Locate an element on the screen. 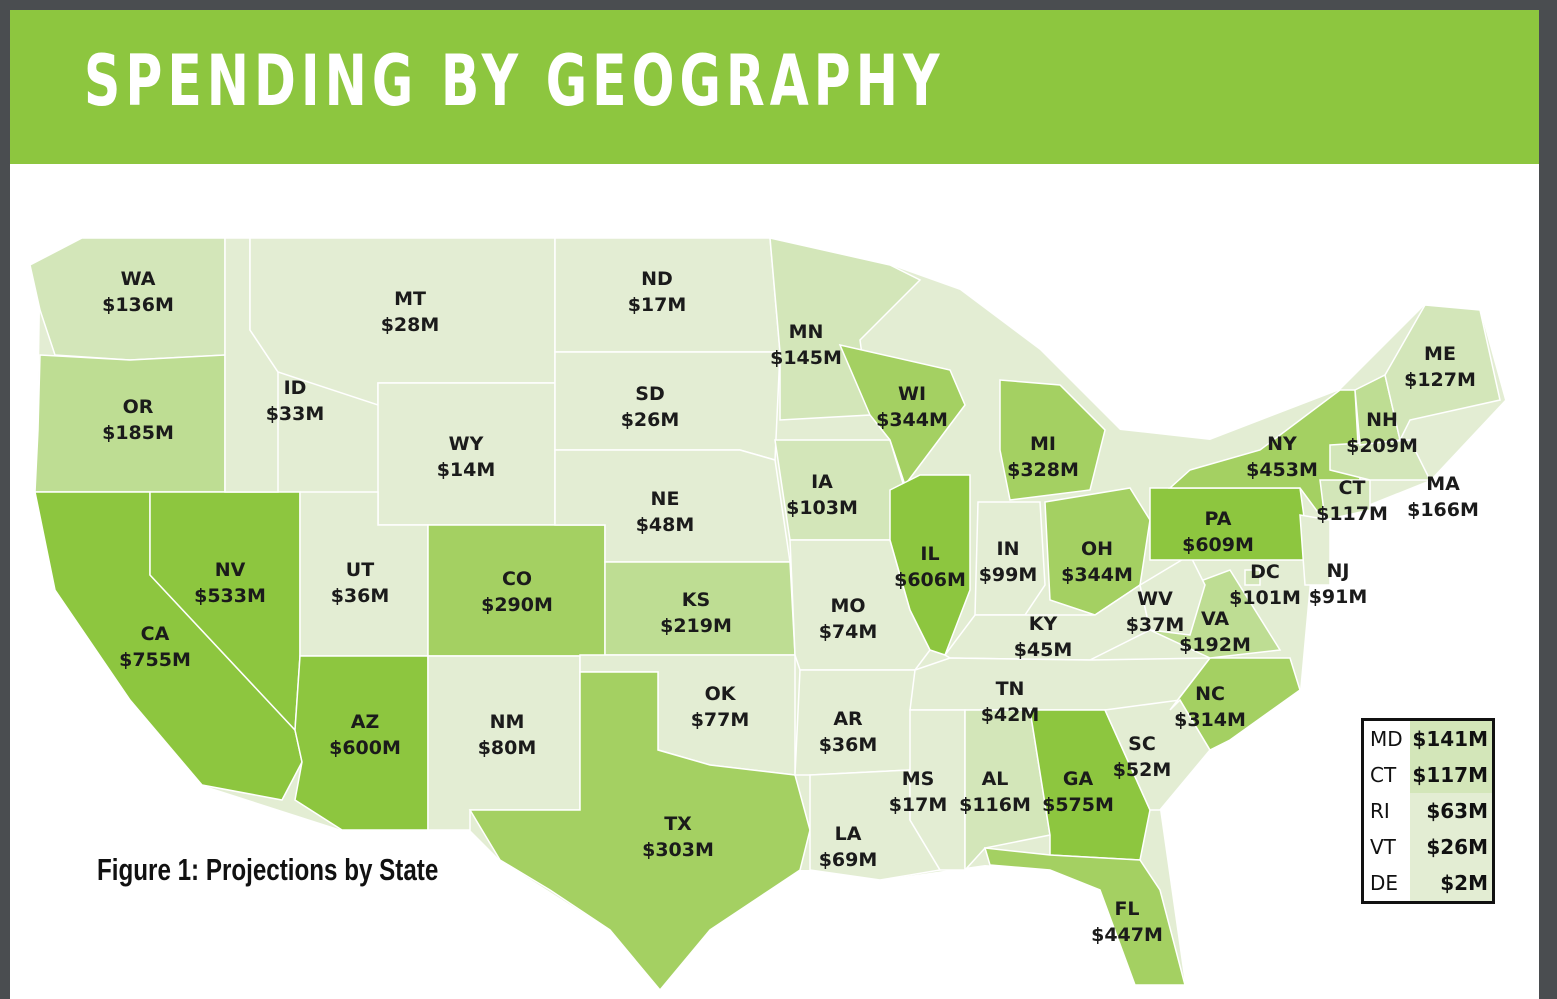 Image resolution: width=1557 pixels, height=999 pixels. table-row: VT $26M is located at coordinates (1428, 847).